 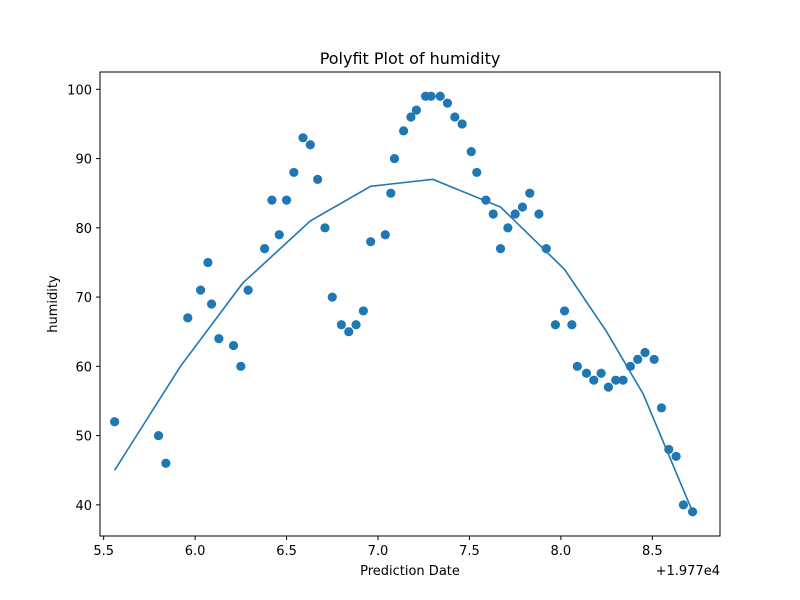 What do you see at coordinates (53, 304) in the screenshot?
I see `y-axis-label: humidity` at bounding box center [53, 304].